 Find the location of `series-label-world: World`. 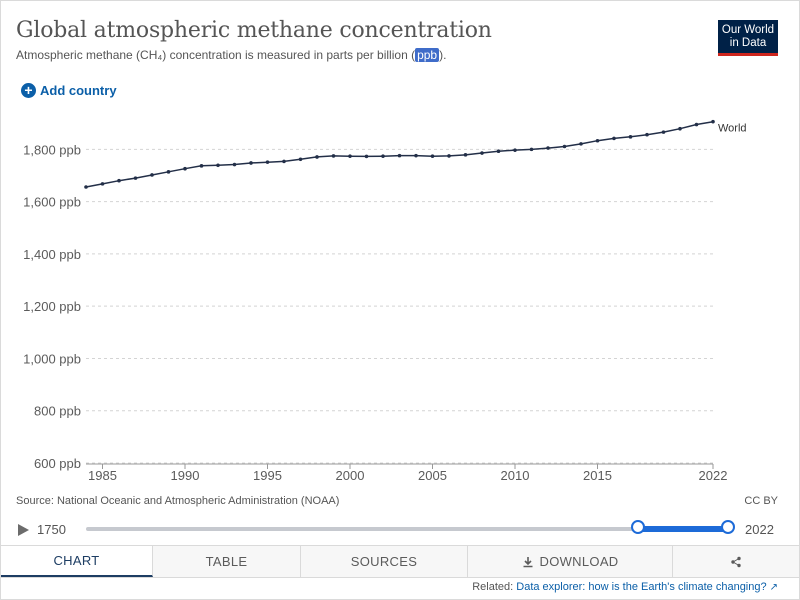

series-label-world: World is located at coordinates (732, 129).